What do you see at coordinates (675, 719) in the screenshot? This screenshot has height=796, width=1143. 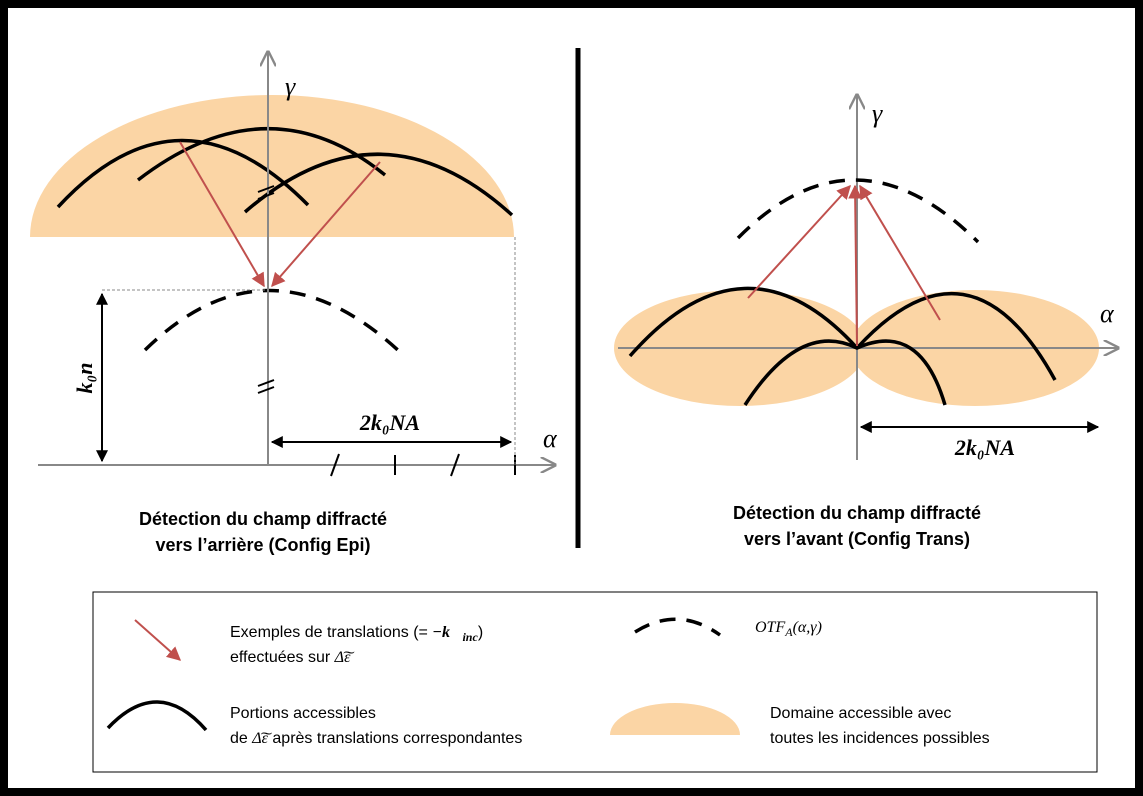 I see `legend-domain` at bounding box center [675, 719].